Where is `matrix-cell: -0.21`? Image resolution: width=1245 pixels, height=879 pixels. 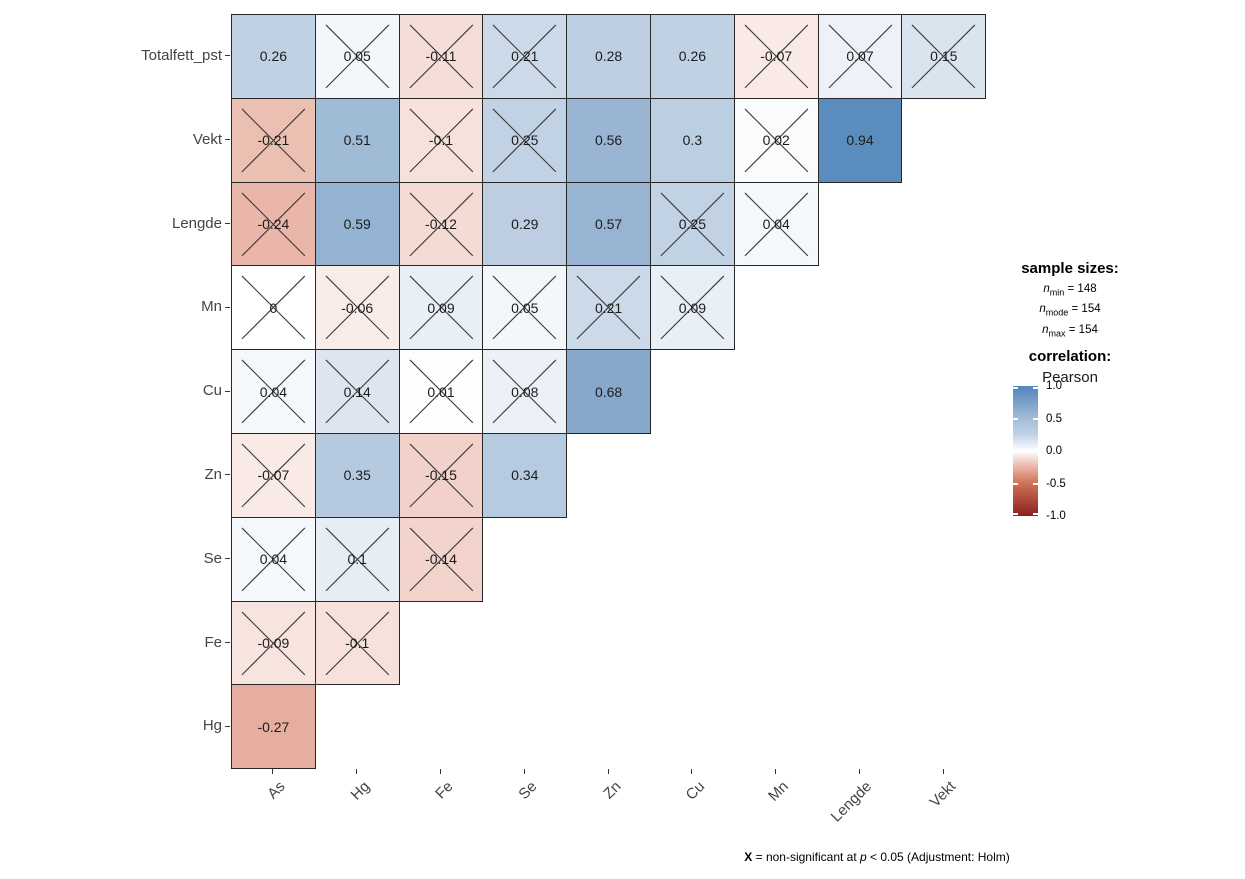 matrix-cell: -0.21 is located at coordinates (273, 140).